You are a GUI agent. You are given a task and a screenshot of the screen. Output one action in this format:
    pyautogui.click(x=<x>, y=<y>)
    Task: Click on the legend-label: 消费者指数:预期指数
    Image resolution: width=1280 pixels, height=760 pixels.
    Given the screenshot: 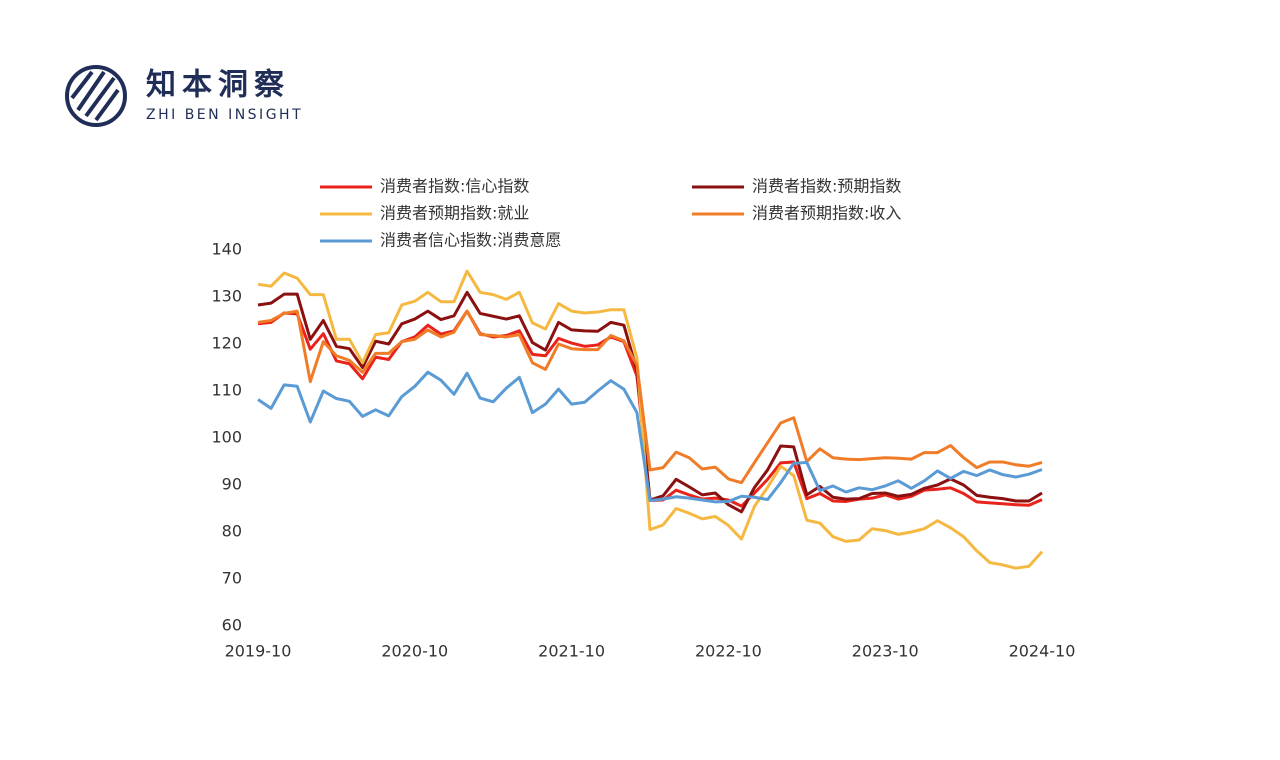 What is the action you would take?
    pyautogui.click(x=826, y=186)
    